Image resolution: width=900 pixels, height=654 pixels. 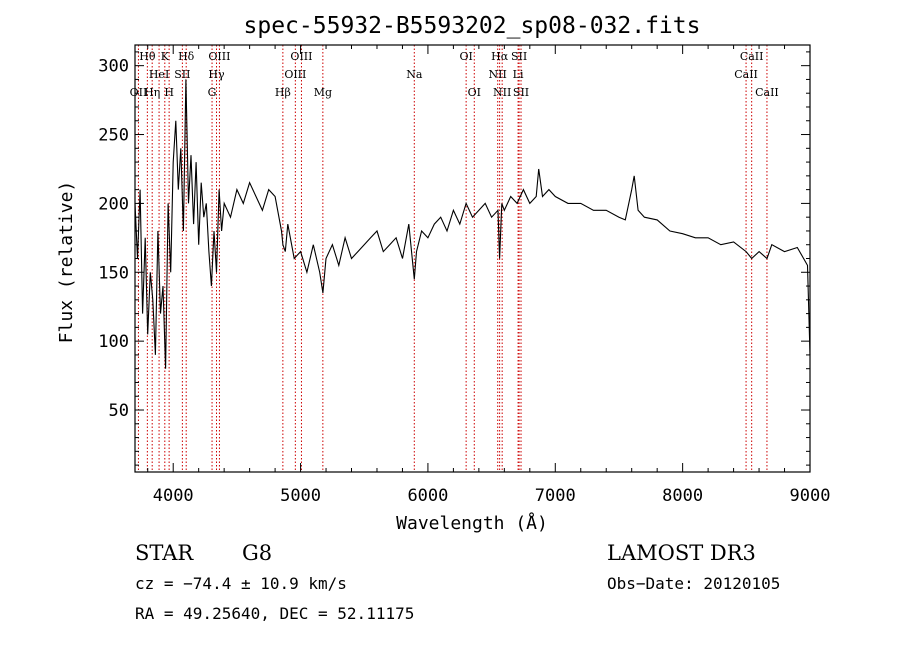 I want to click on line-marker-label: Li, so click(x=518, y=74).